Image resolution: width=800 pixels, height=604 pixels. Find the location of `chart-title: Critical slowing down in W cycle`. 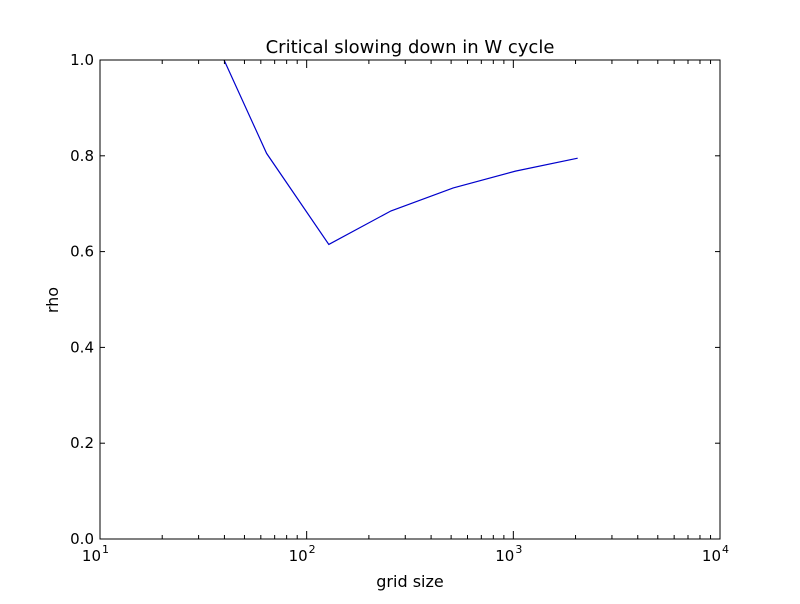

chart-title: Critical slowing down in W cycle is located at coordinates (410, 47).